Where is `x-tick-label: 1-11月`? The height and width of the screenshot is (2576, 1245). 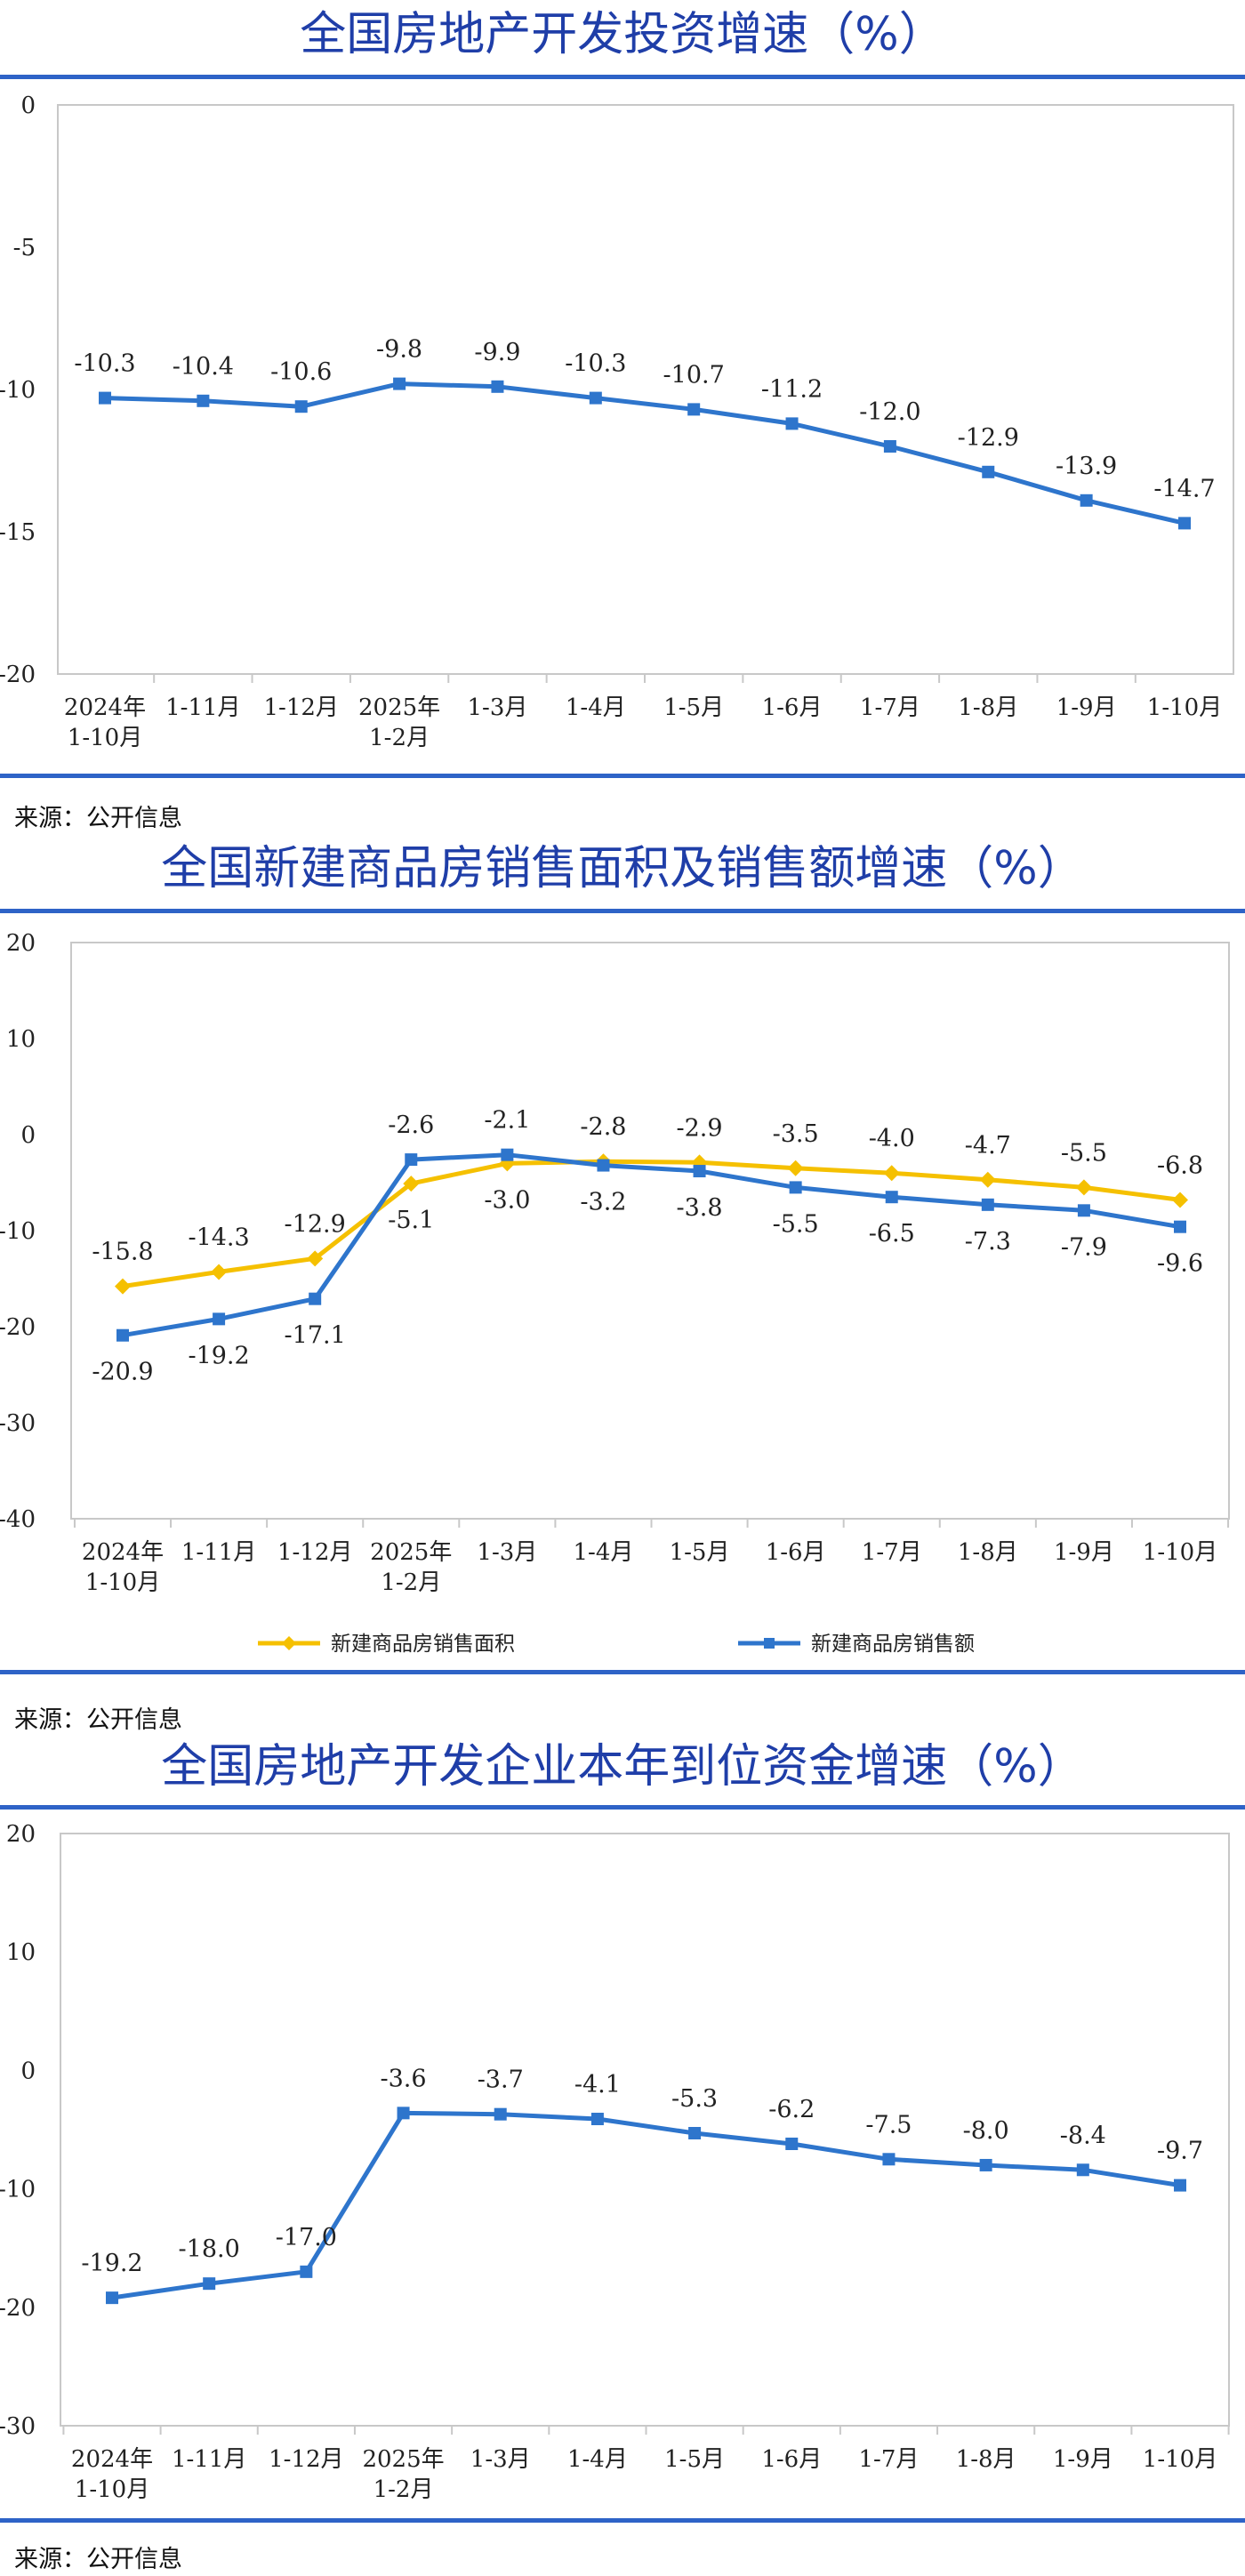
x-tick-label: 1-11月 is located at coordinates (209, 2459).